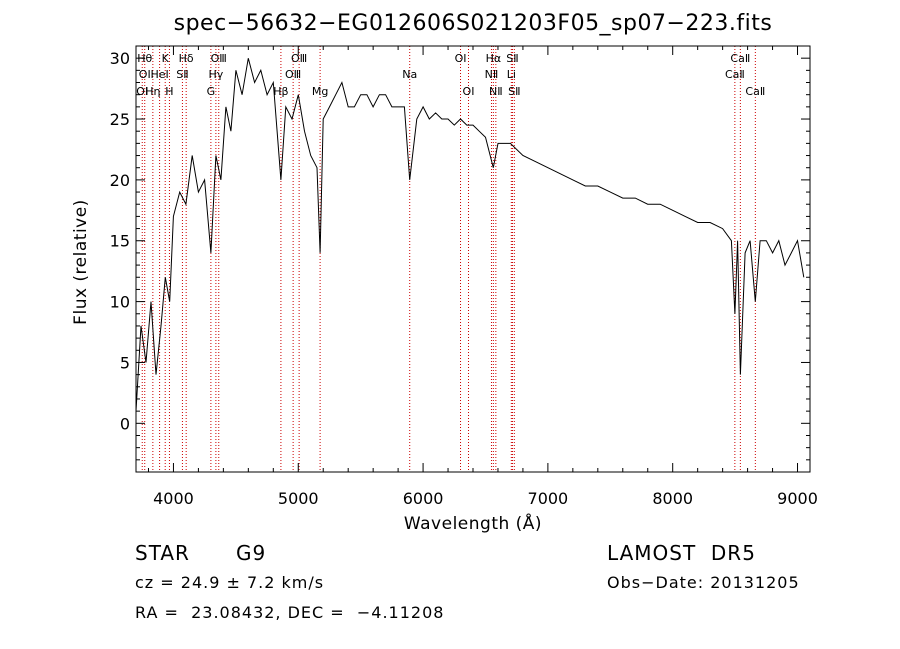 This screenshot has height=649, width=900. What do you see at coordinates (280, 91) in the screenshot?
I see `spectral-line-label: Hβ` at bounding box center [280, 91].